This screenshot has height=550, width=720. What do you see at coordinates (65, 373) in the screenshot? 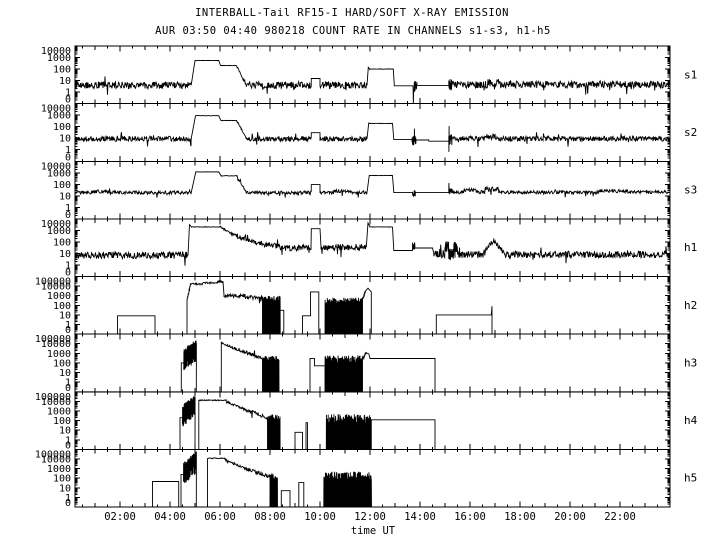
I see `y-tick-label-h3: 10` at bounding box center [65, 373].